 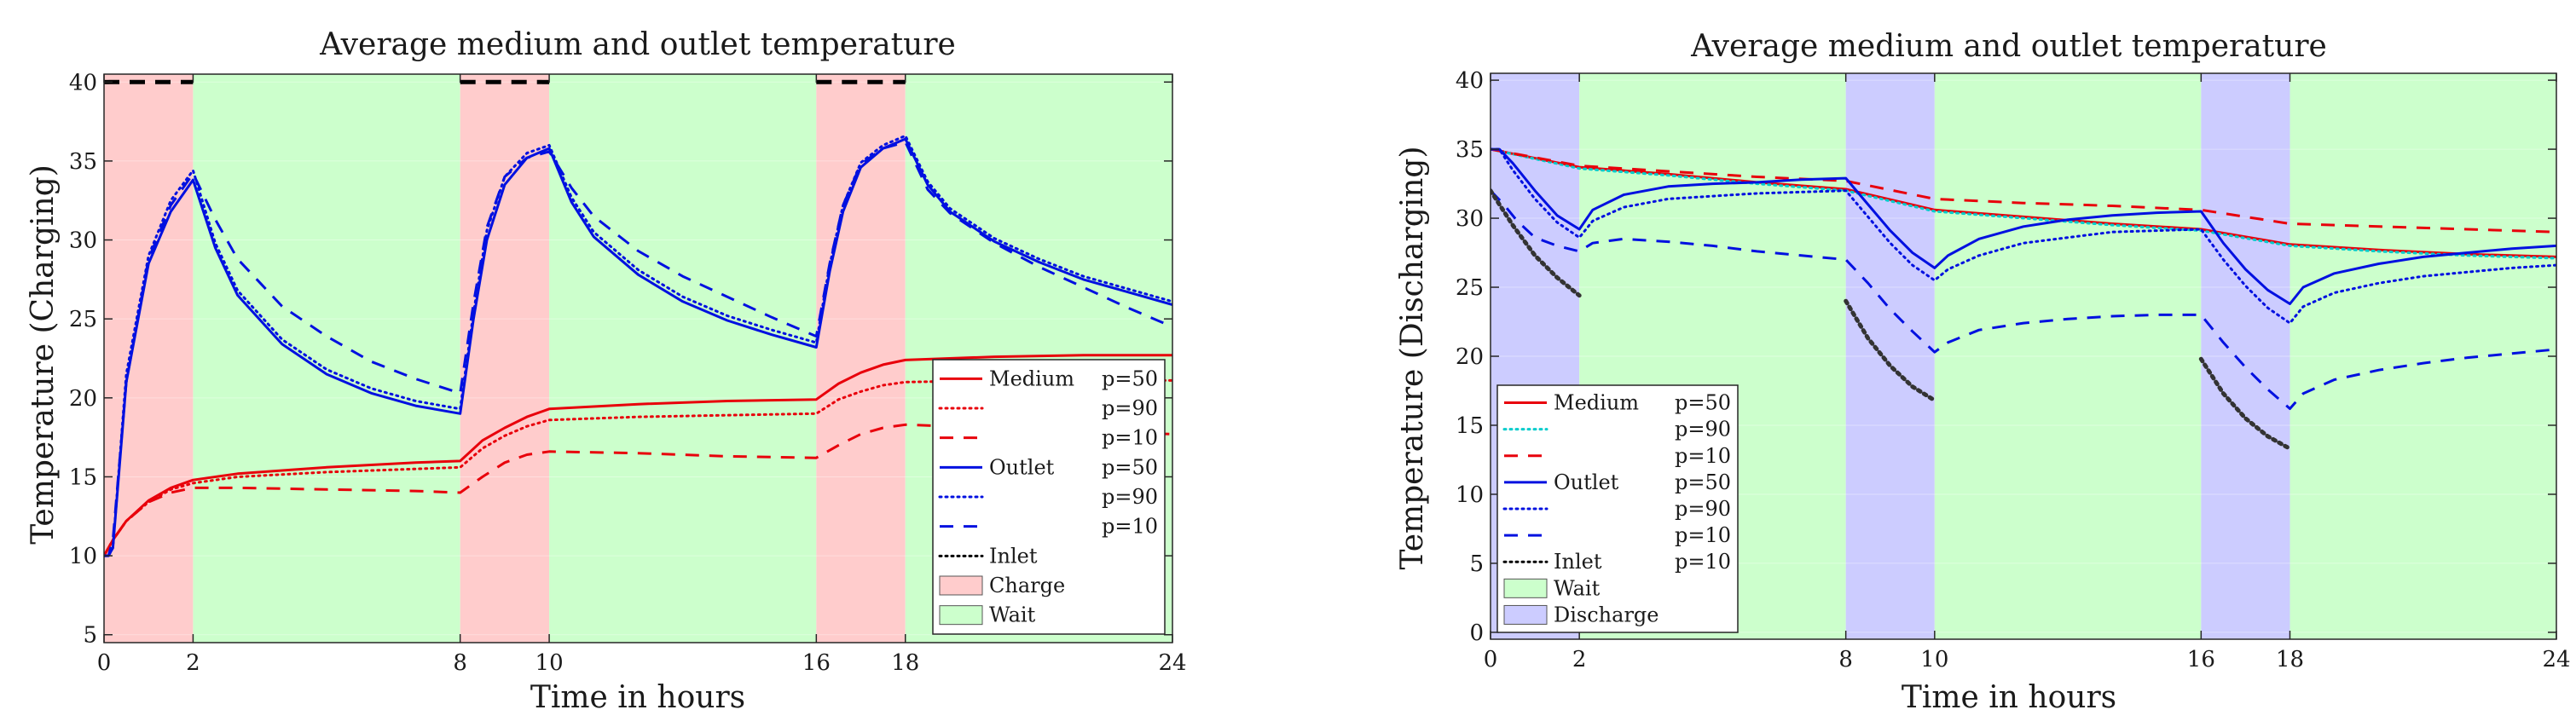 I want to click on legend-label: Discharge, so click(x=1606, y=614).